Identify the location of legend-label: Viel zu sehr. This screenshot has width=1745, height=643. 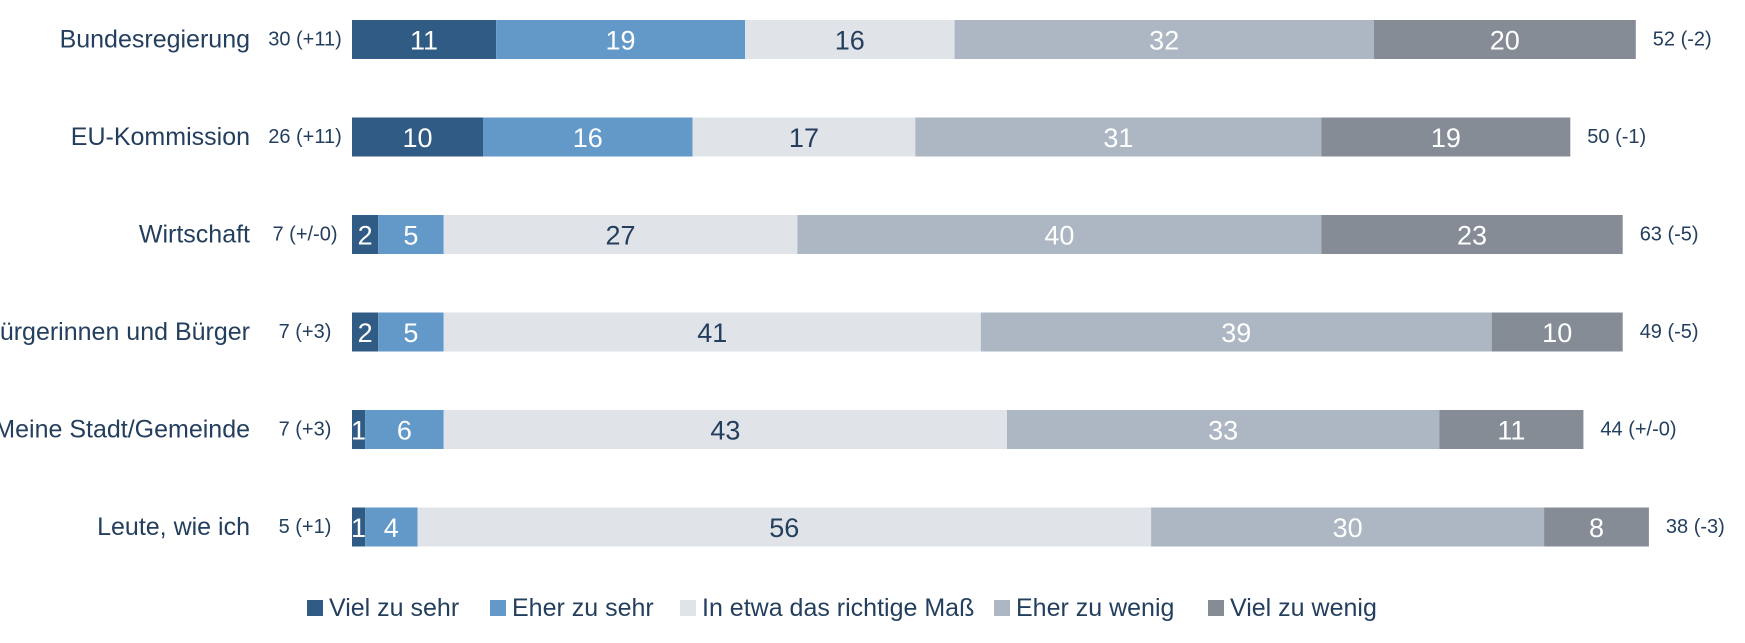
(394, 608).